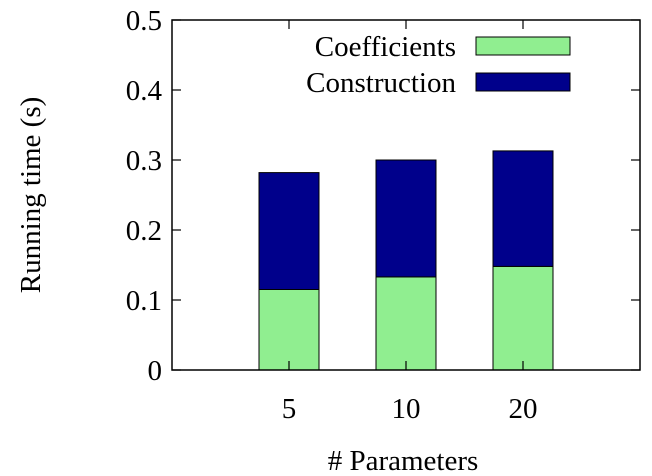 The width and height of the screenshot is (652, 476). What do you see at coordinates (144, 91) in the screenshot?
I see `y-tick-label: 0.4` at bounding box center [144, 91].